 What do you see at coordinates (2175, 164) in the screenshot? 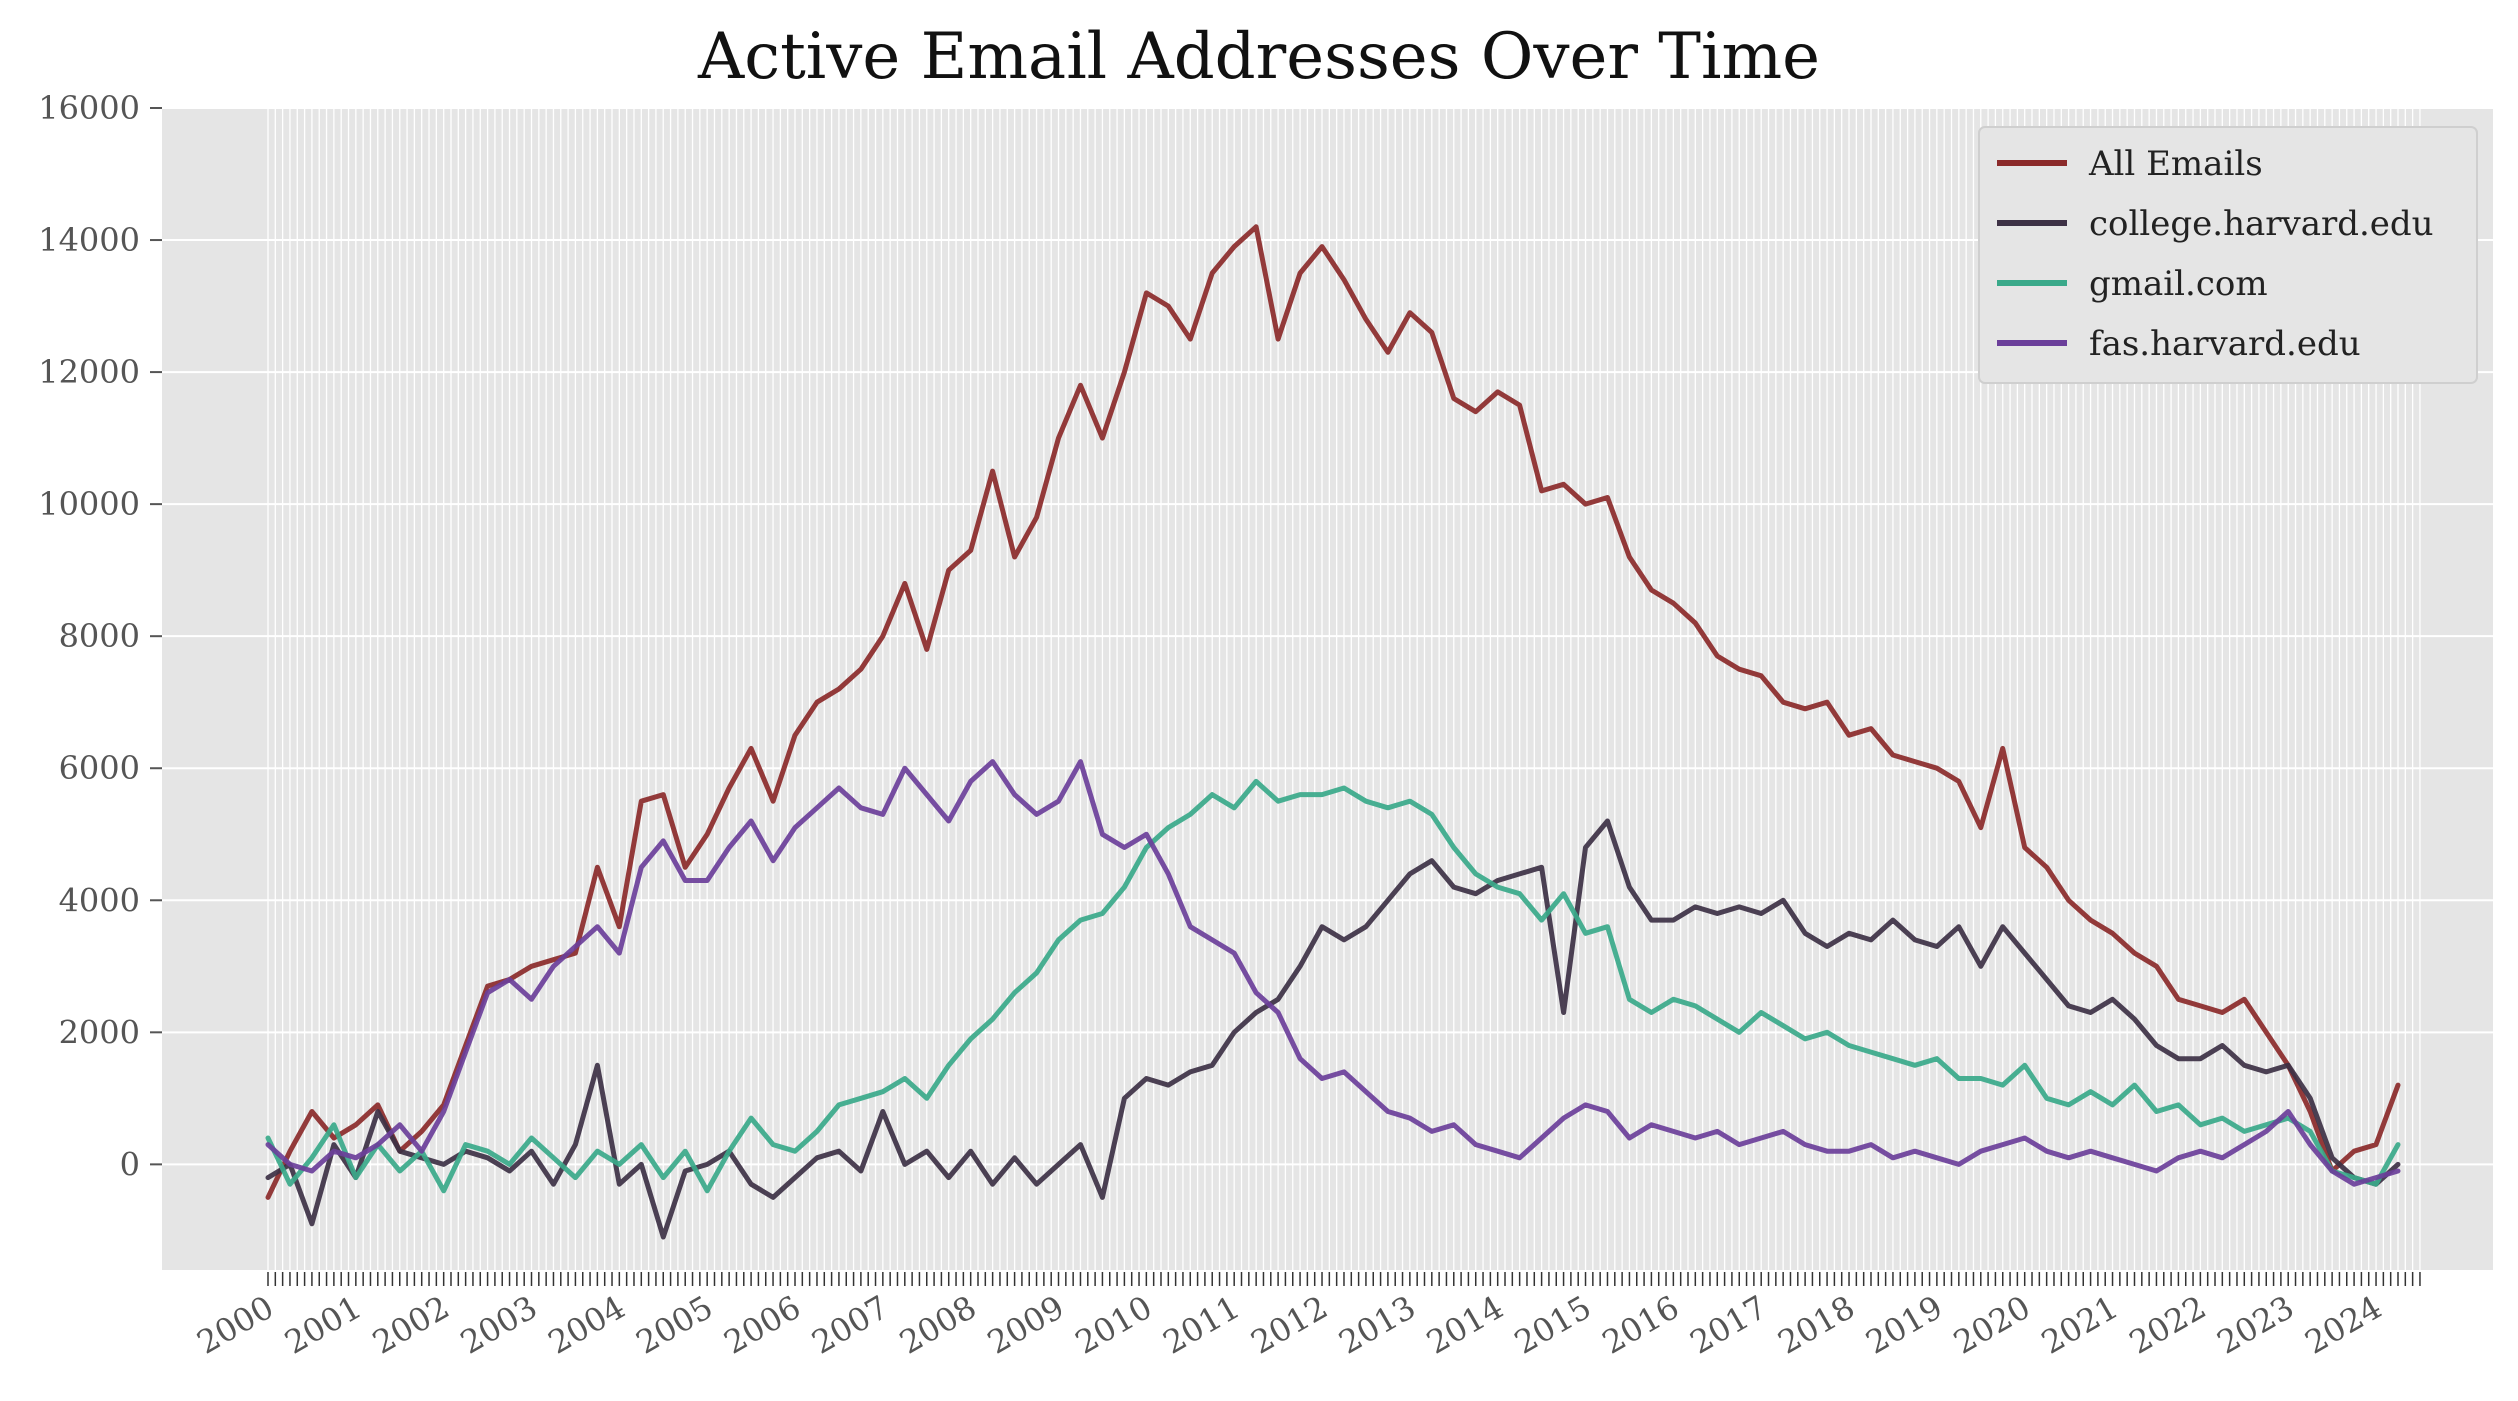
I see `legend-label: All Emails` at bounding box center [2175, 164].